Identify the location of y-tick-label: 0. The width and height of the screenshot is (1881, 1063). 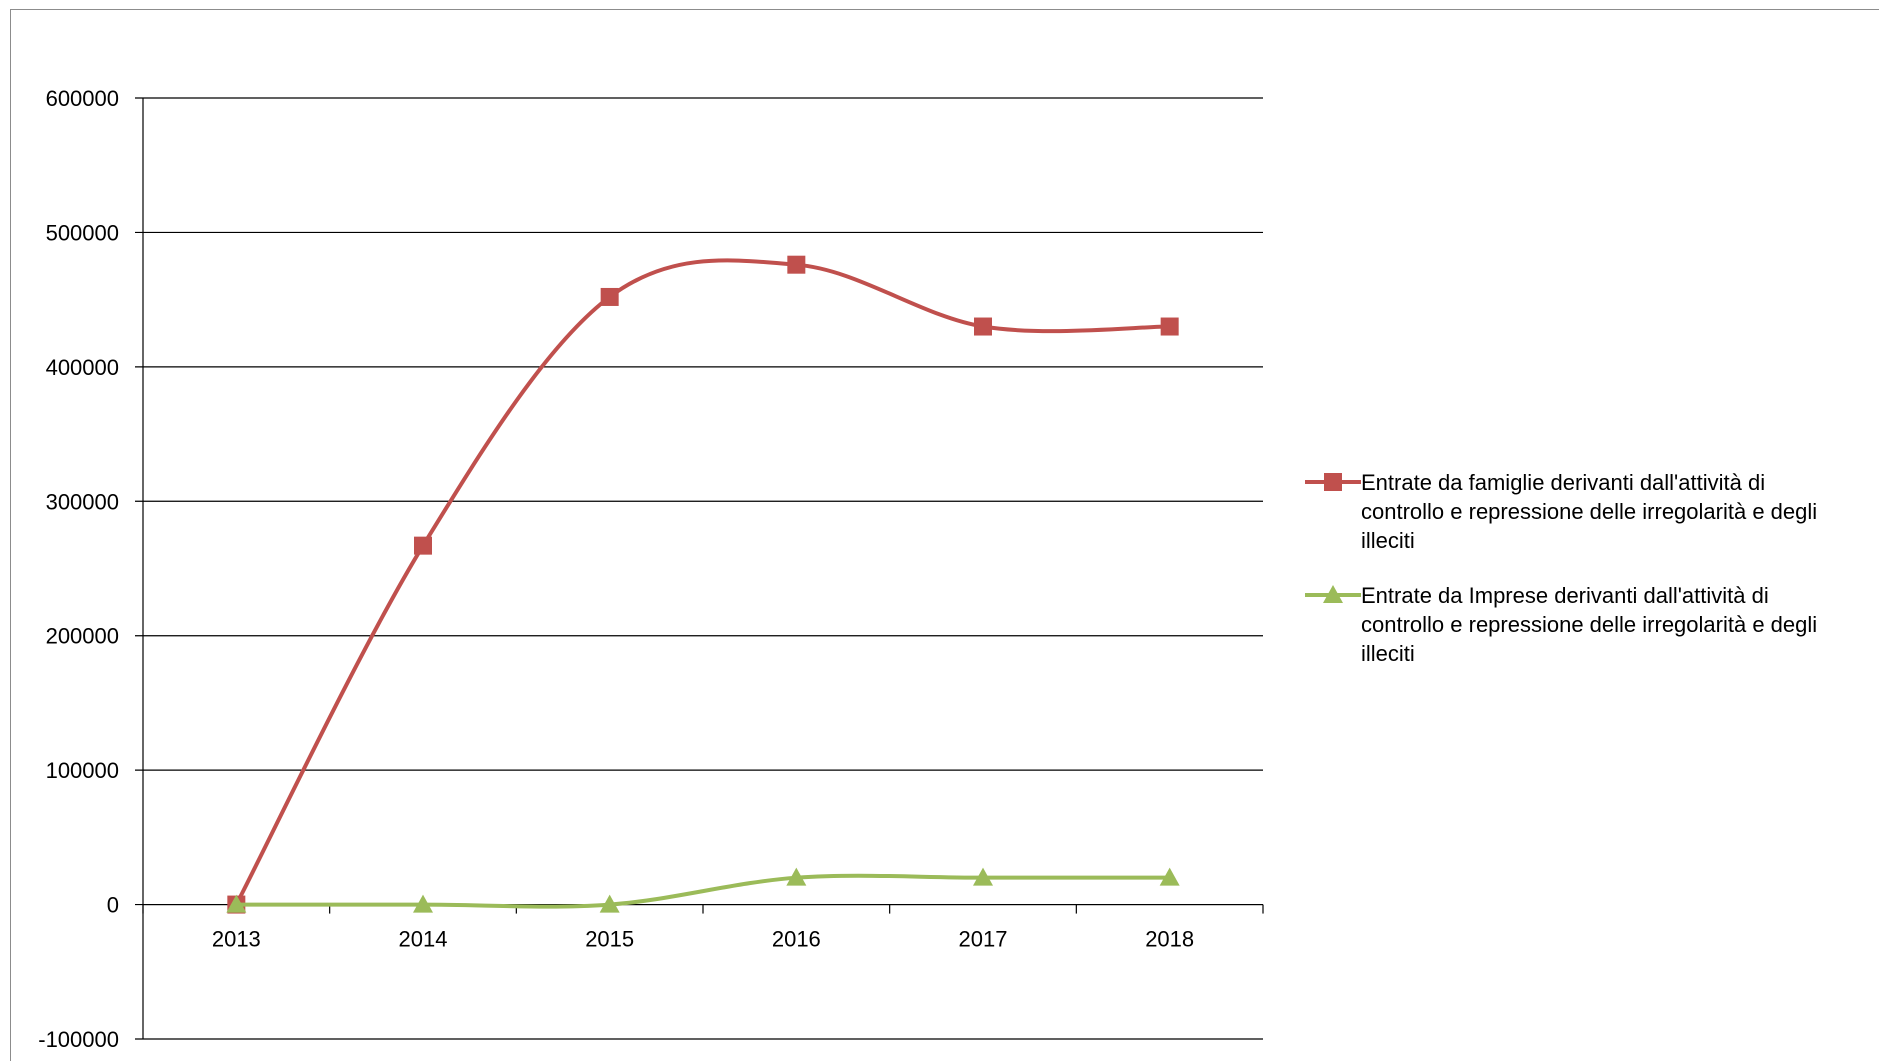
(113, 905).